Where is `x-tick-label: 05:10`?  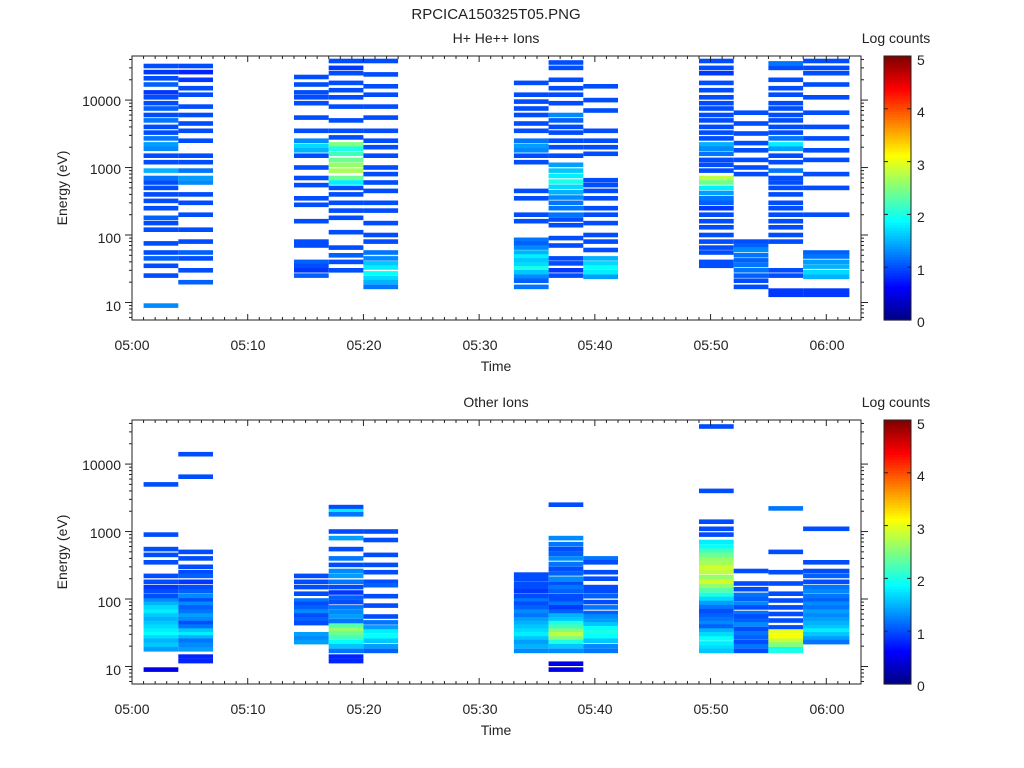 x-tick-label: 05:10 is located at coordinates (247, 709).